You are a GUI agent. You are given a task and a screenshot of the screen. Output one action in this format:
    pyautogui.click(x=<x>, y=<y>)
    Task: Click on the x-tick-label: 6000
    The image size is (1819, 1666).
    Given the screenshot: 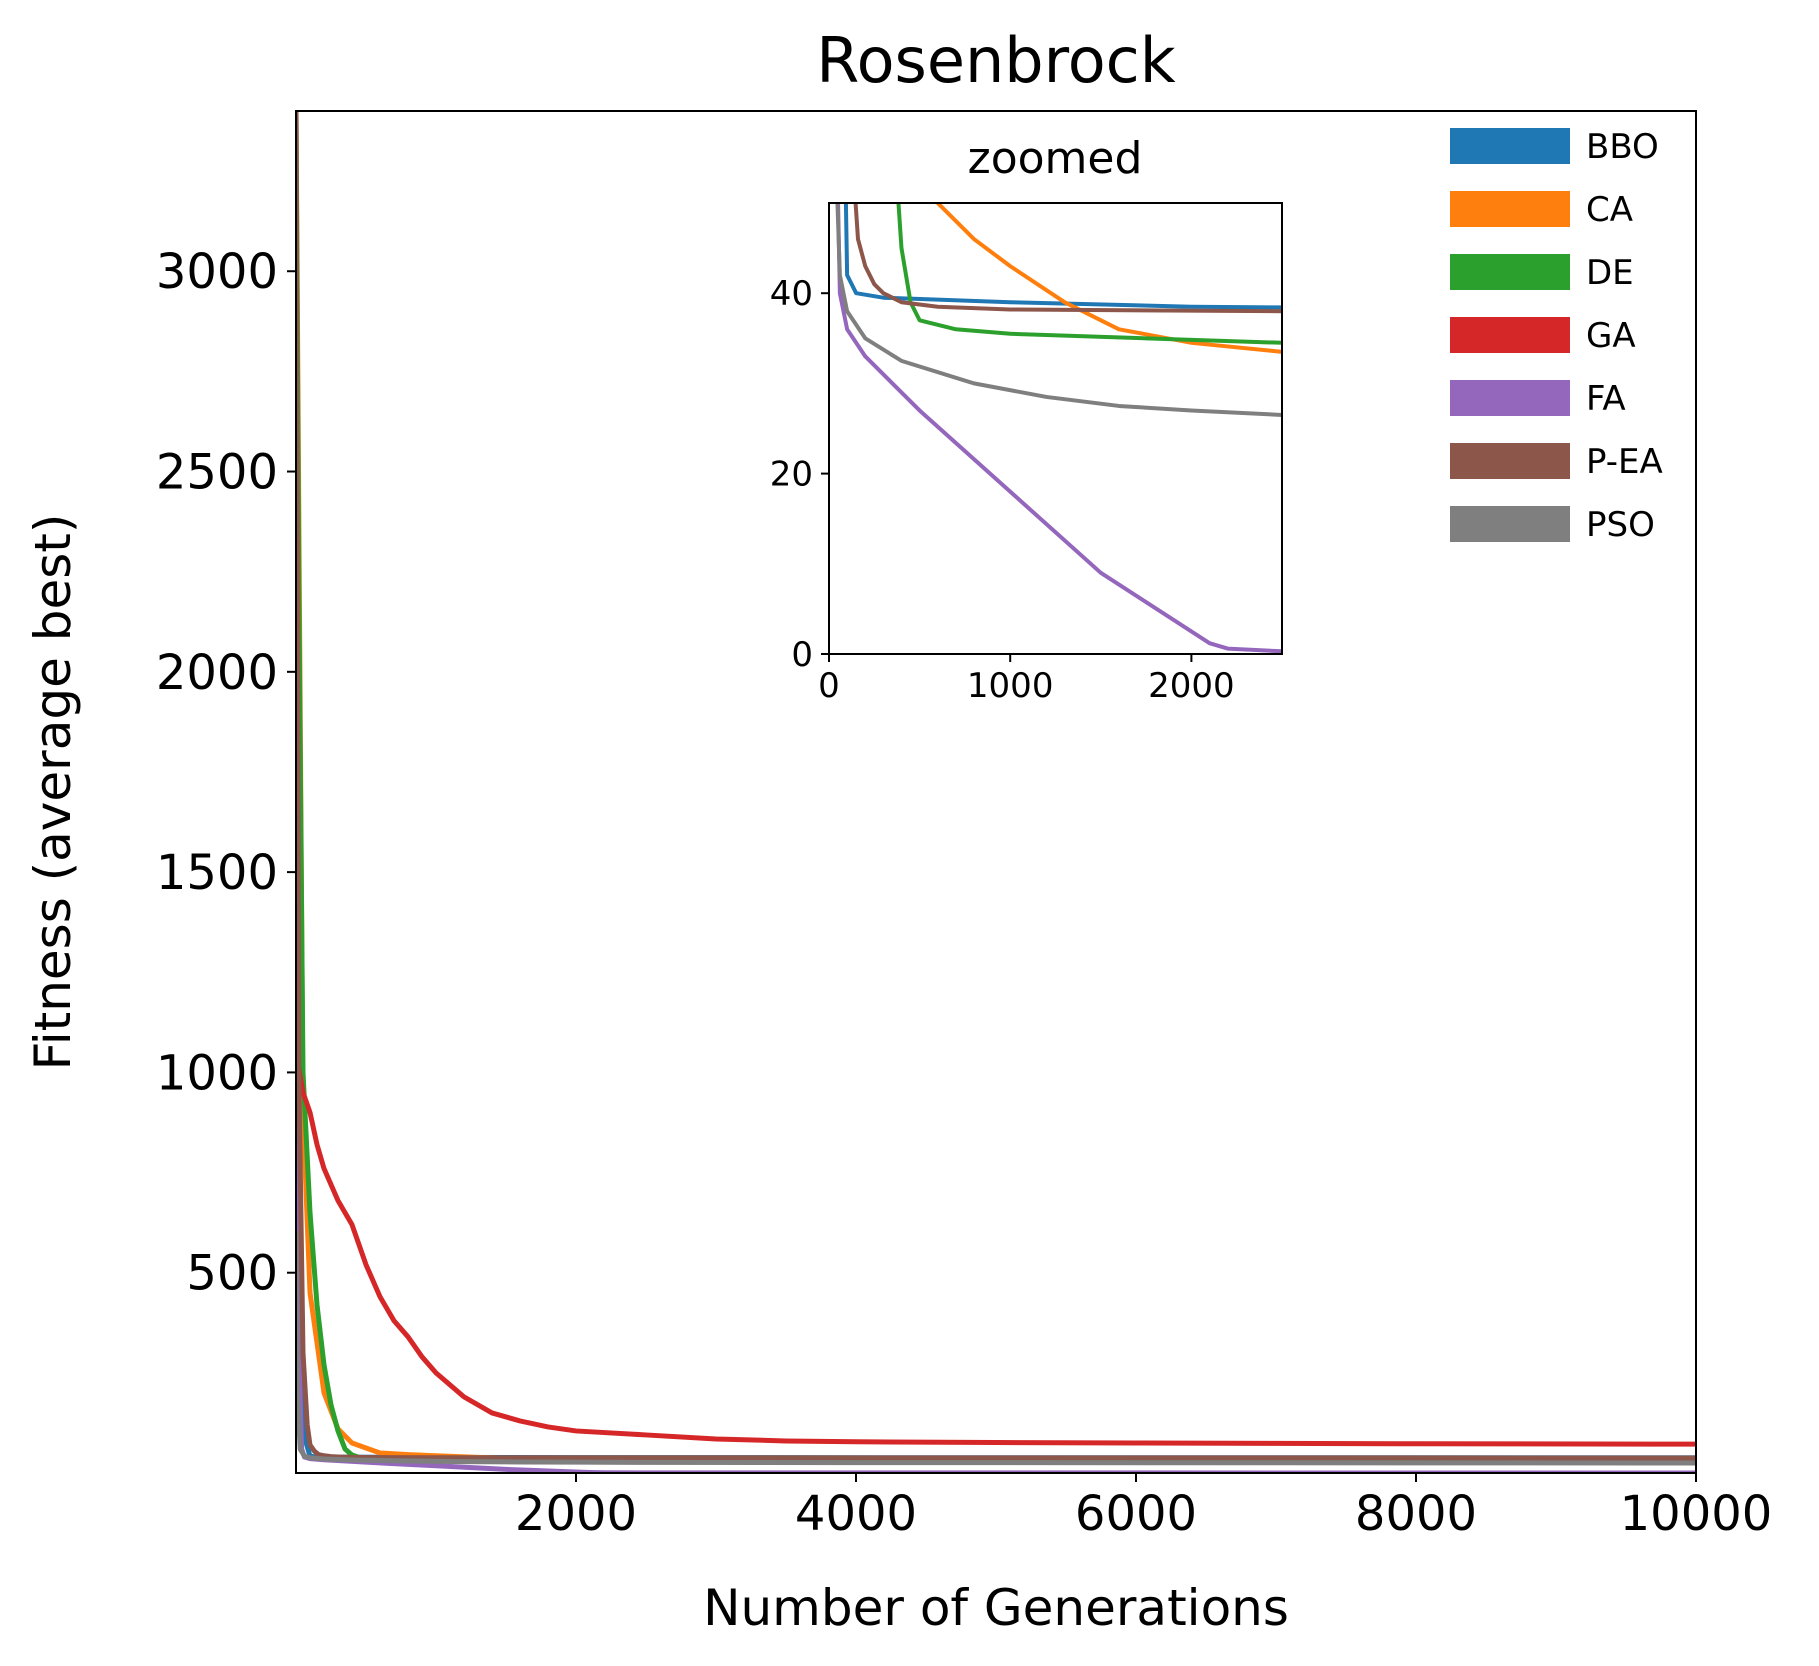 What is the action you would take?
    pyautogui.click(x=1136, y=1514)
    